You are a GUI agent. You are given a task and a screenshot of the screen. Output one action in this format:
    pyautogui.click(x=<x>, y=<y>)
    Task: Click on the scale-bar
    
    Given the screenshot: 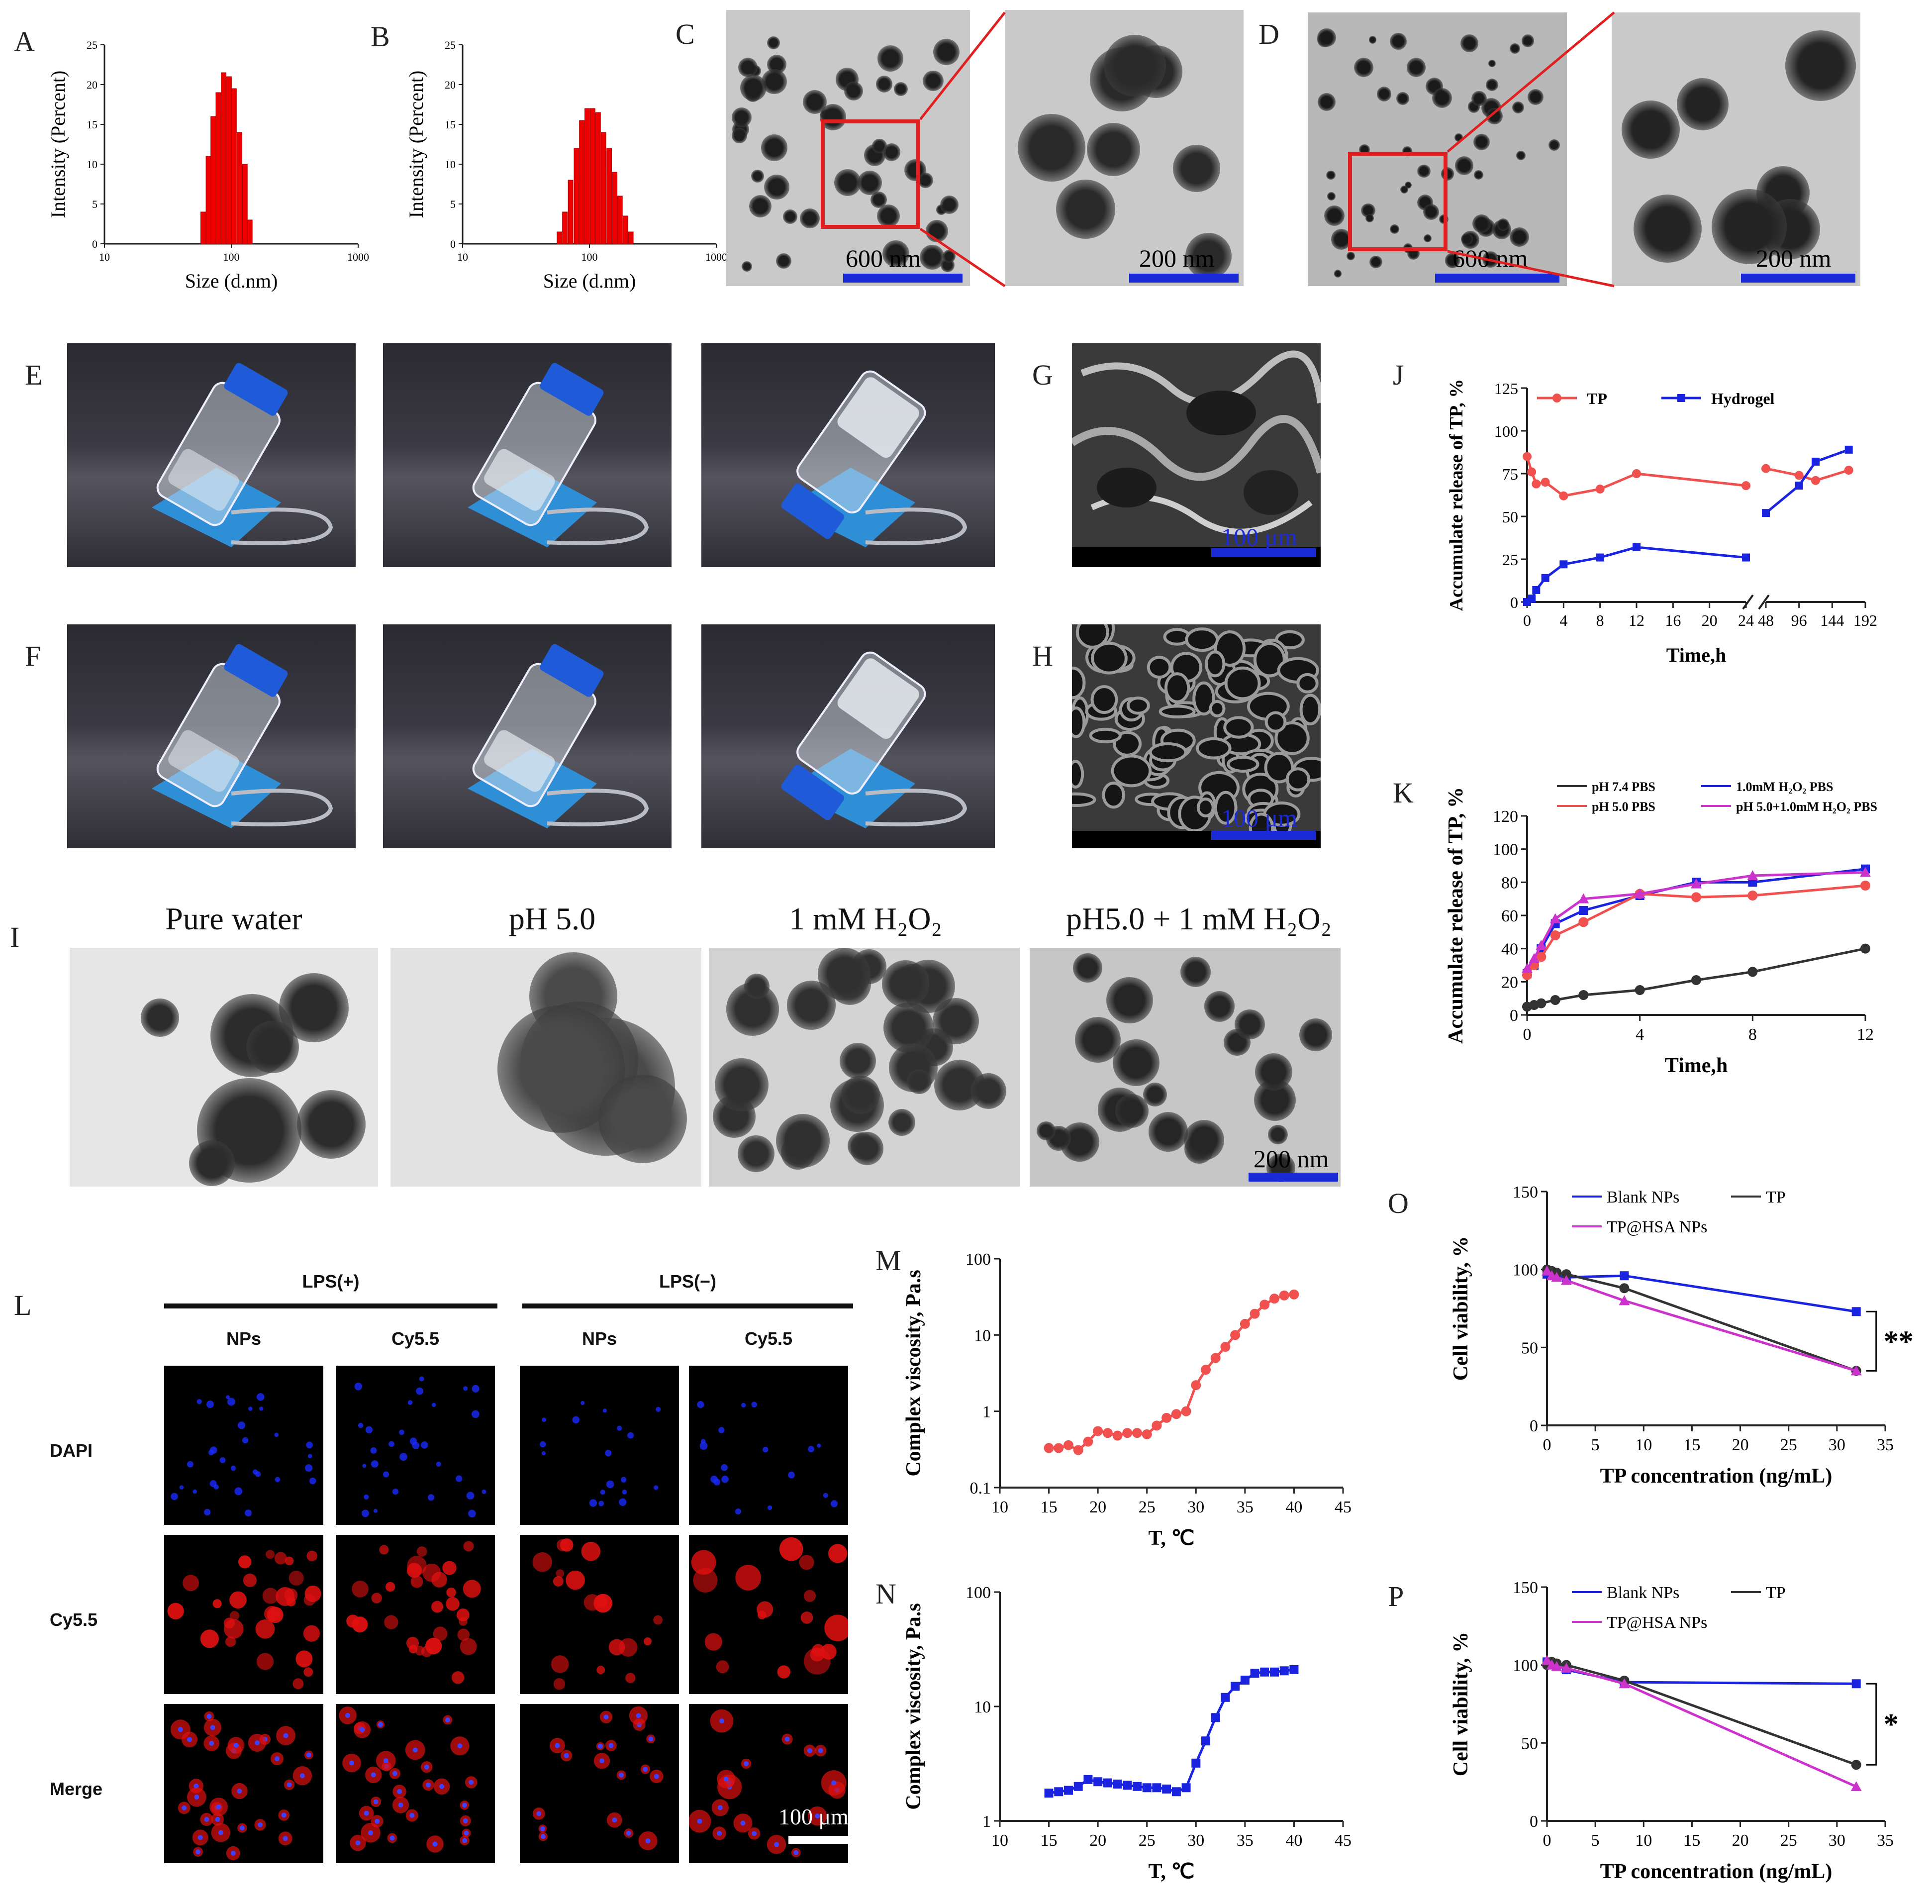 What is the action you would take?
    pyautogui.click(x=1497, y=278)
    